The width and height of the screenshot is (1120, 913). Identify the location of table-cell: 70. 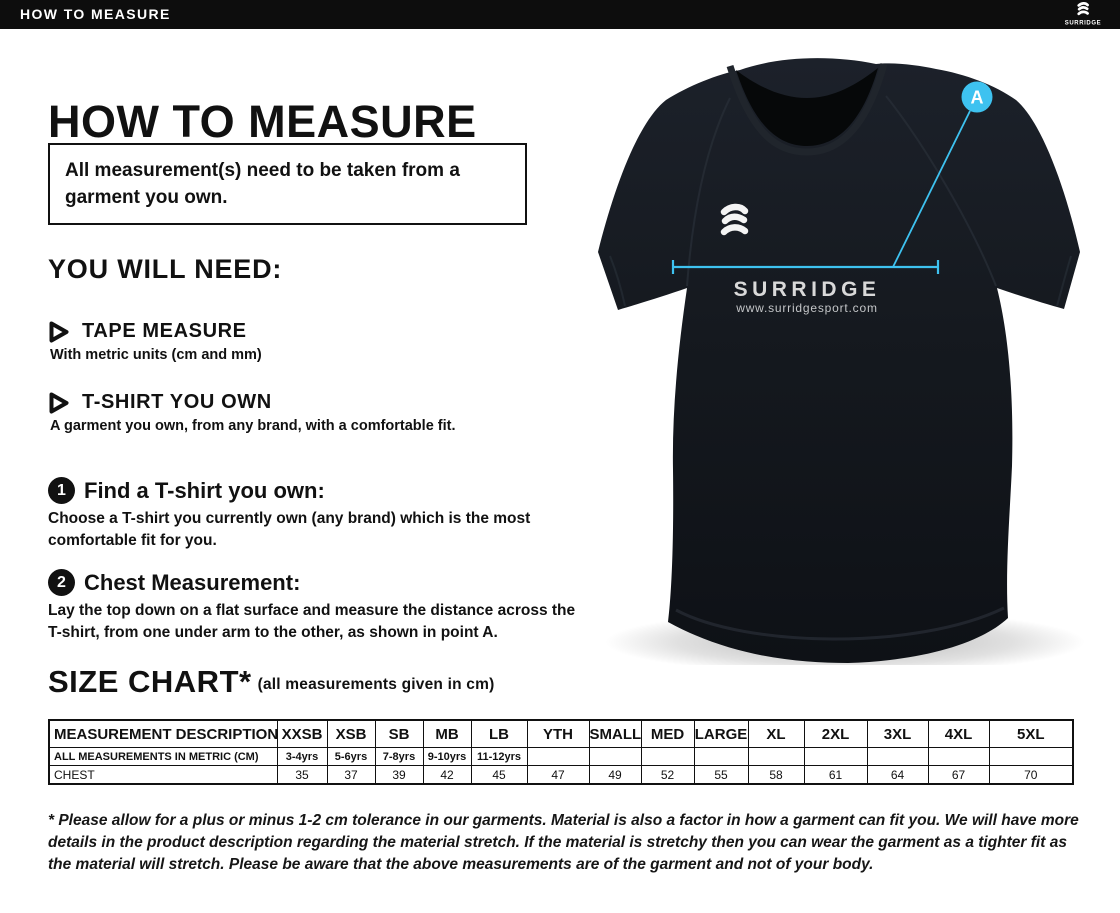
(1031, 775).